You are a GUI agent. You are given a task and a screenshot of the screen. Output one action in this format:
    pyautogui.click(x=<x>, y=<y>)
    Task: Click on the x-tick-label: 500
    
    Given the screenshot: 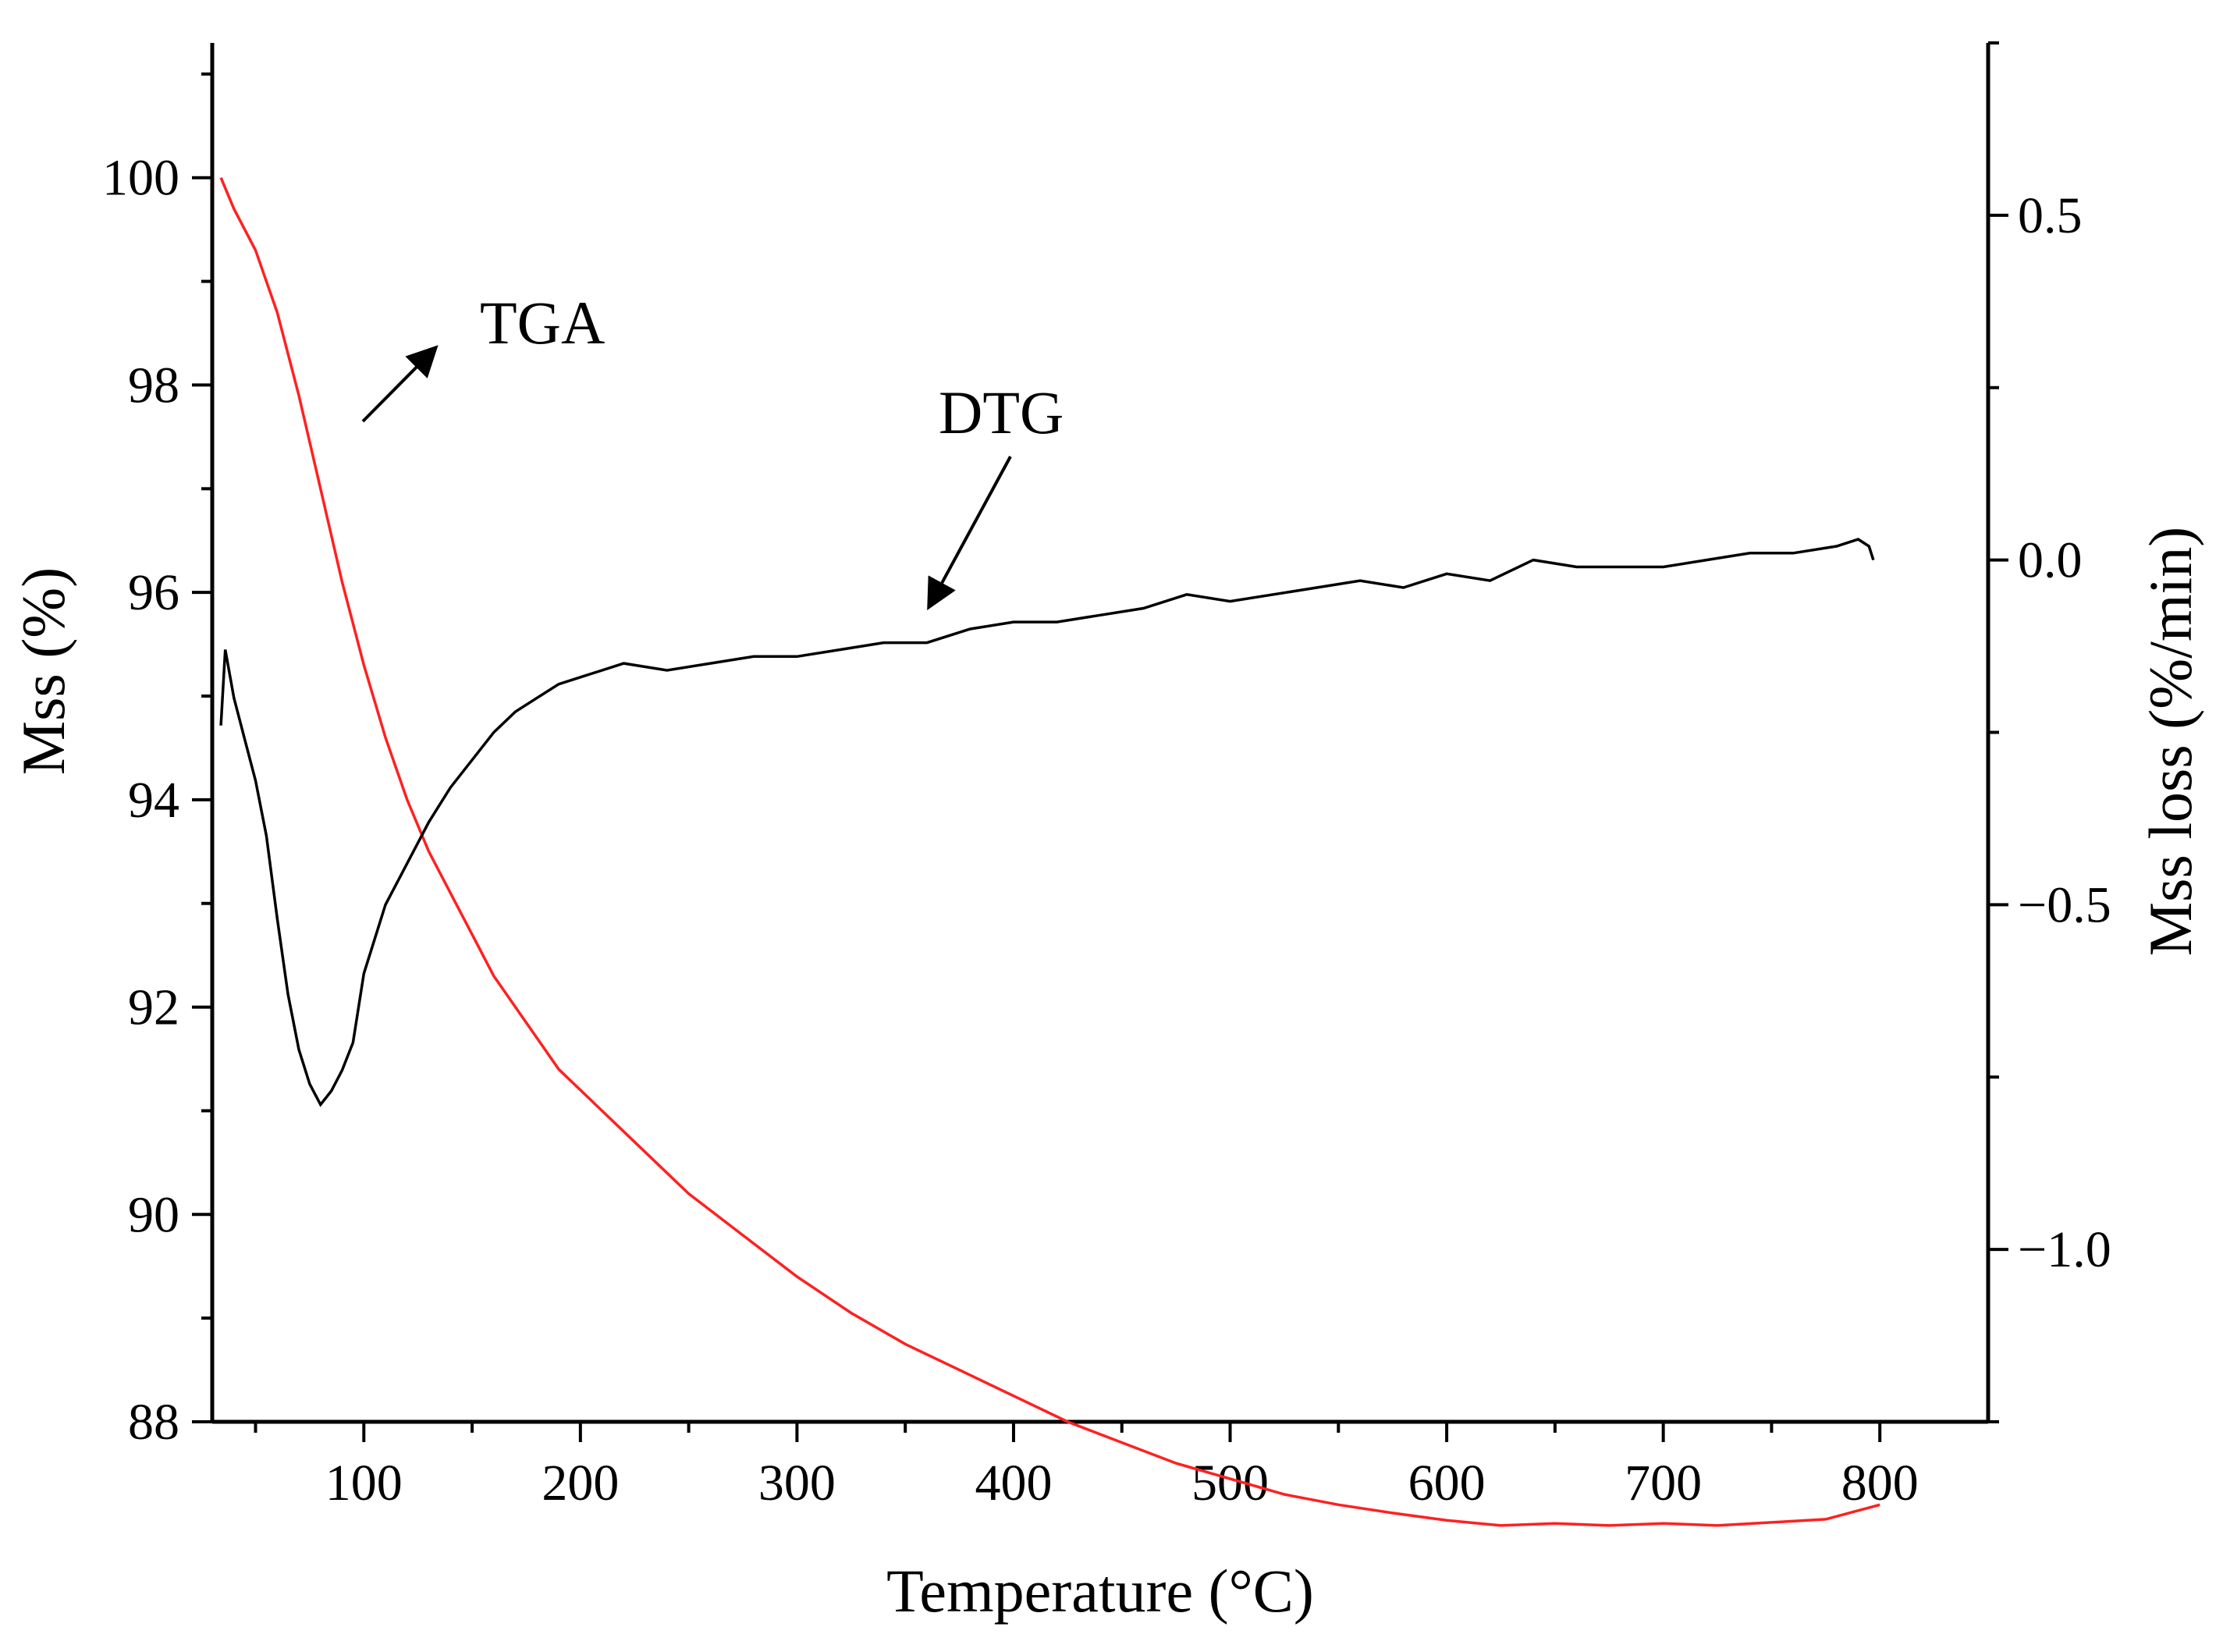 What is the action you would take?
    pyautogui.click(x=1230, y=1484)
    